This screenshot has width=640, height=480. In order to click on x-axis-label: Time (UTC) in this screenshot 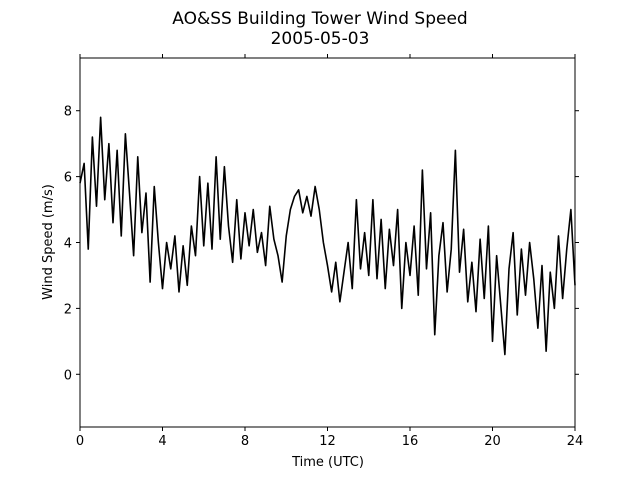, I will do `click(327, 462)`.